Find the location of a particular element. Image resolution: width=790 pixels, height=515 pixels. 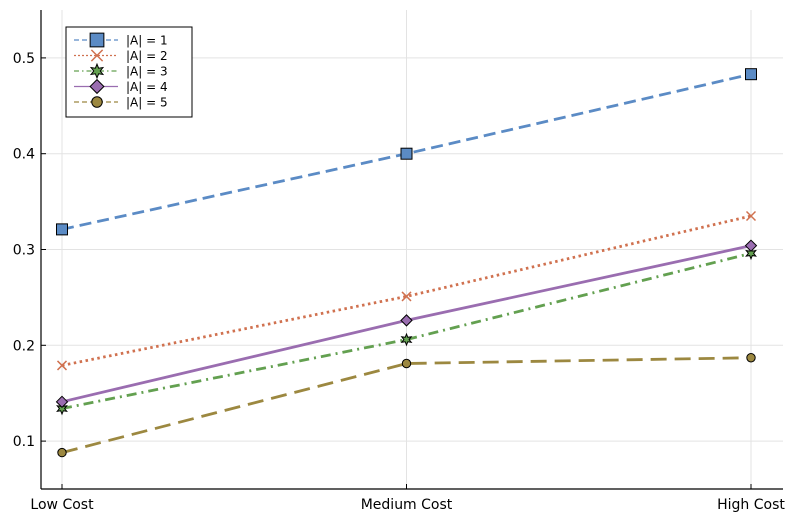

legend-label: |A| = 5 is located at coordinates (147, 103).